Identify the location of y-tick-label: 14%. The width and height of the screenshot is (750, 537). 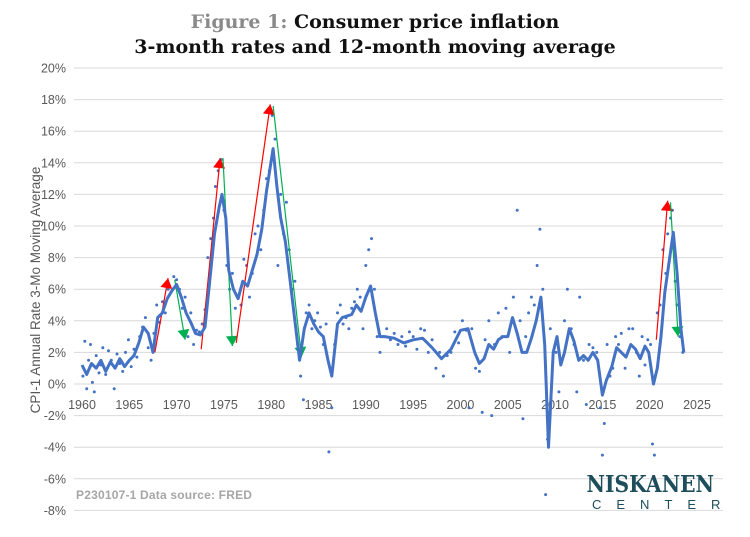
(53, 163).